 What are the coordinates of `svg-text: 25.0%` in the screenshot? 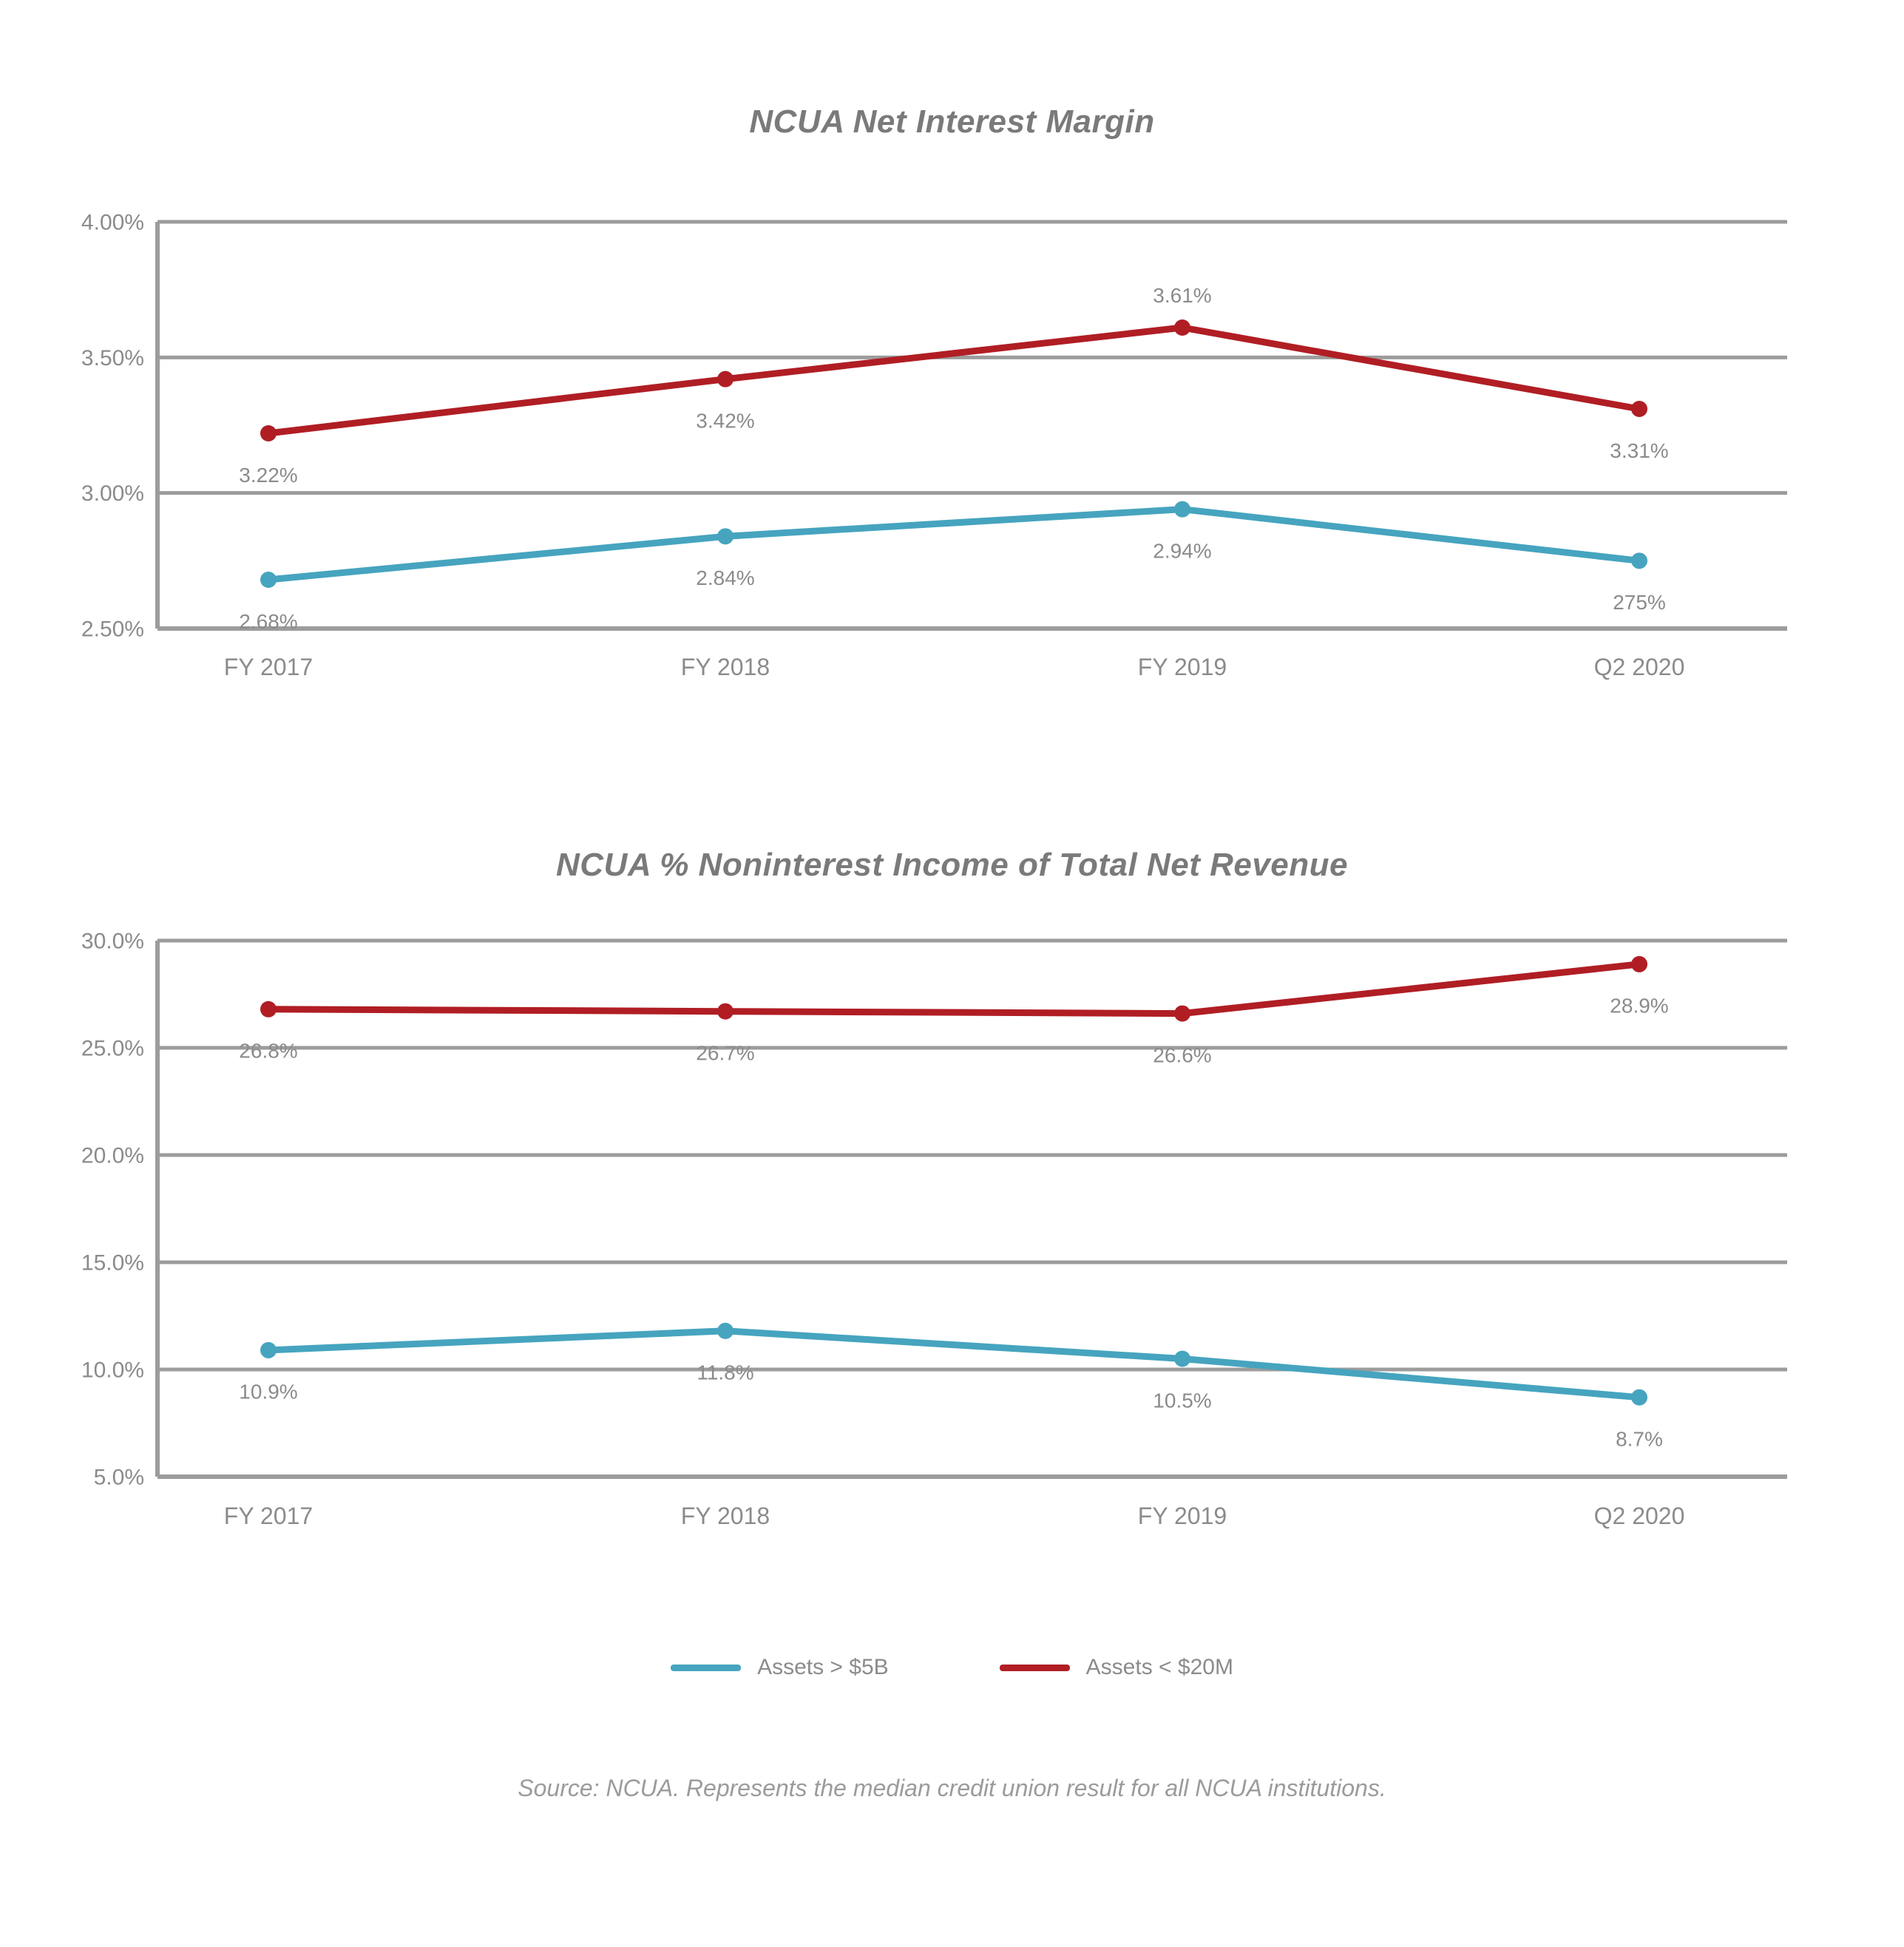 It's located at (112, 1049).